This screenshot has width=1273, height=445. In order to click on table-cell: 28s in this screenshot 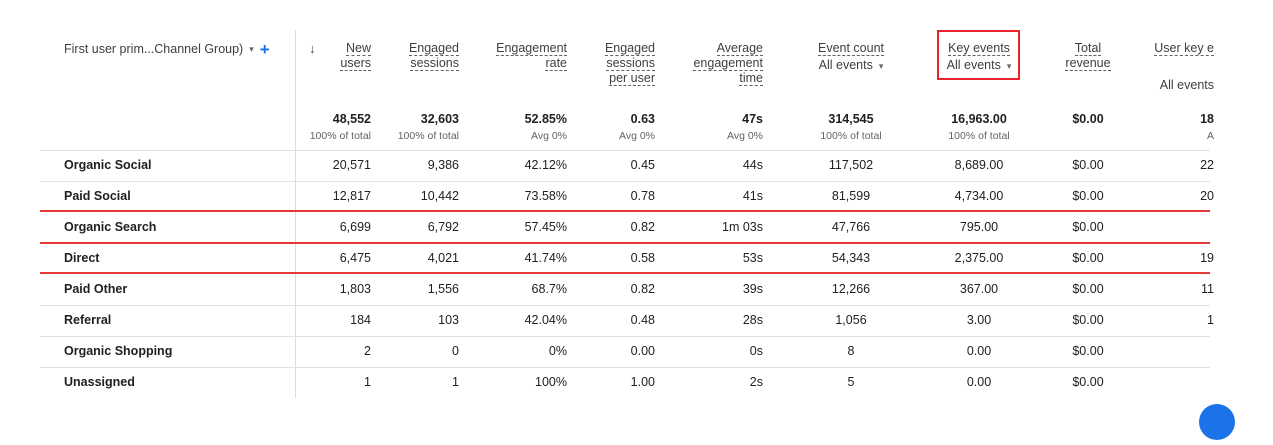, I will do `click(752, 320)`.